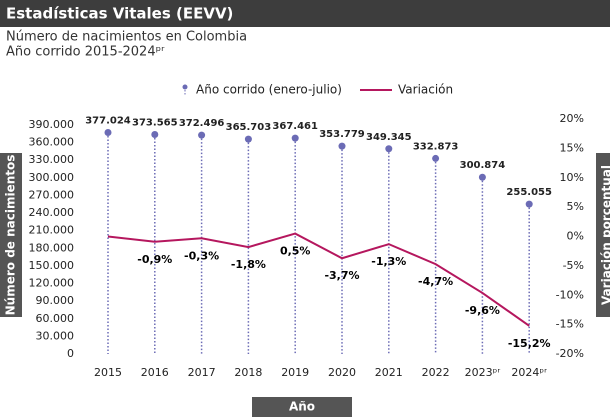 The width and height of the screenshot is (610, 417). Describe the element at coordinates (55, 335) in the screenshot. I see `y-tick-label: 30.000` at that location.